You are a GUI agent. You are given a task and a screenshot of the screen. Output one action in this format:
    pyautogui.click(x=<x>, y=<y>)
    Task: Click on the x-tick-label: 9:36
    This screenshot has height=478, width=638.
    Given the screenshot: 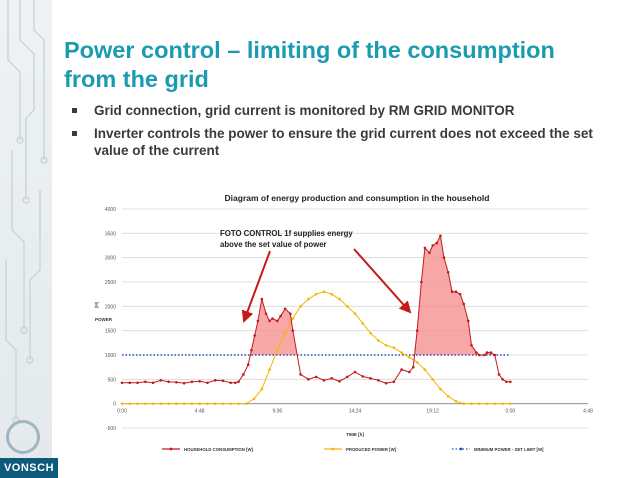 What is the action you would take?
    pyautogui.click(x=277, y=412)
    